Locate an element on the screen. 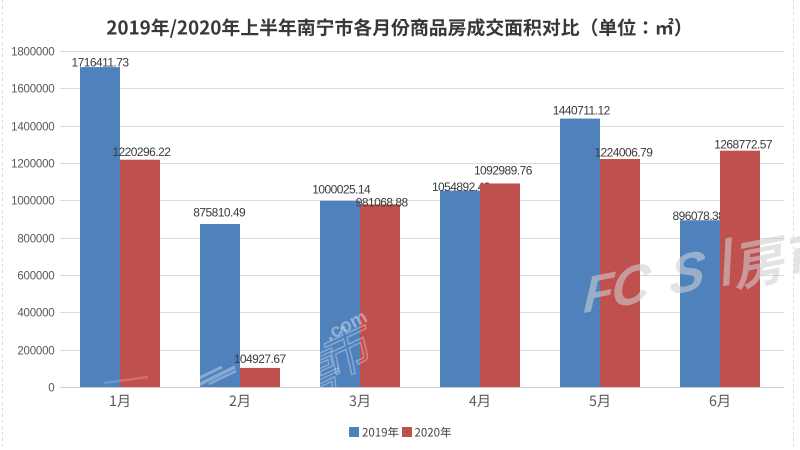 This screenshot has height=450, width=800. svg-text: 1000000 is located at coordinates (32, 202).